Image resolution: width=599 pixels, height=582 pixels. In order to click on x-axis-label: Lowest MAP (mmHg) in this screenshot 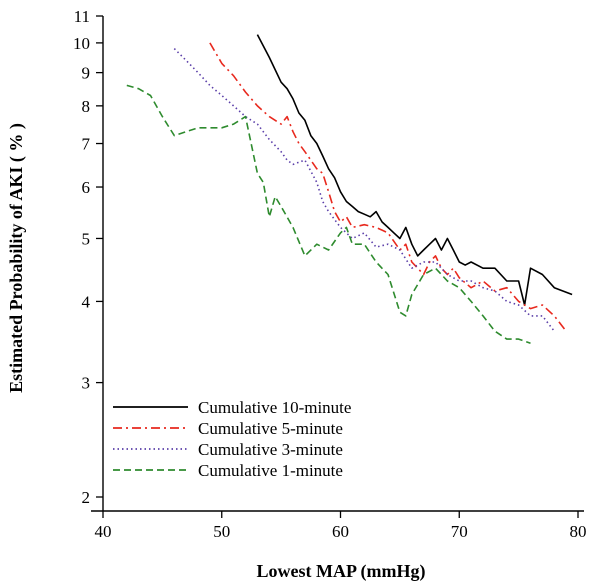, I will do `click(341, 571)`.